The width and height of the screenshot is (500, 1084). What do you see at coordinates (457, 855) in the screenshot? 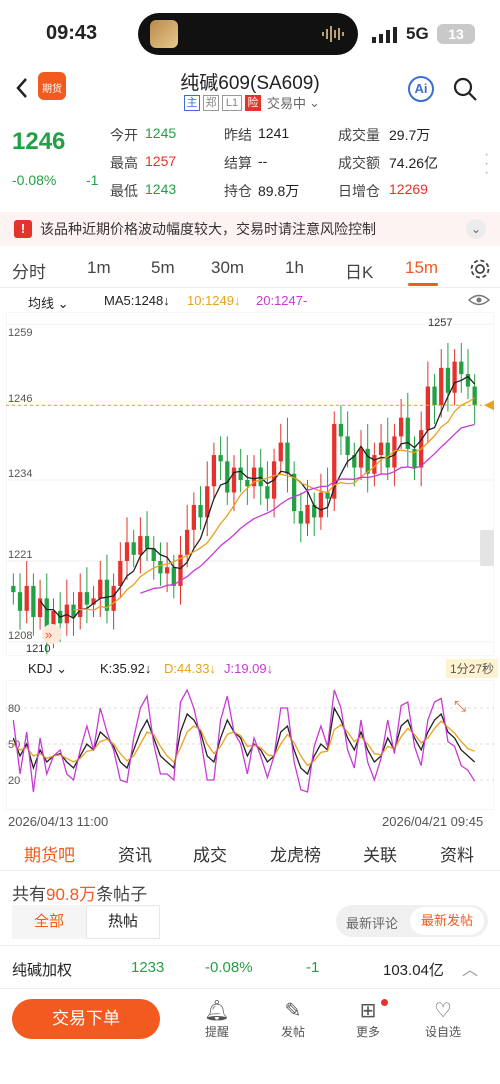
I see `tab-profile: 资料` at bounding box center [457, 855].